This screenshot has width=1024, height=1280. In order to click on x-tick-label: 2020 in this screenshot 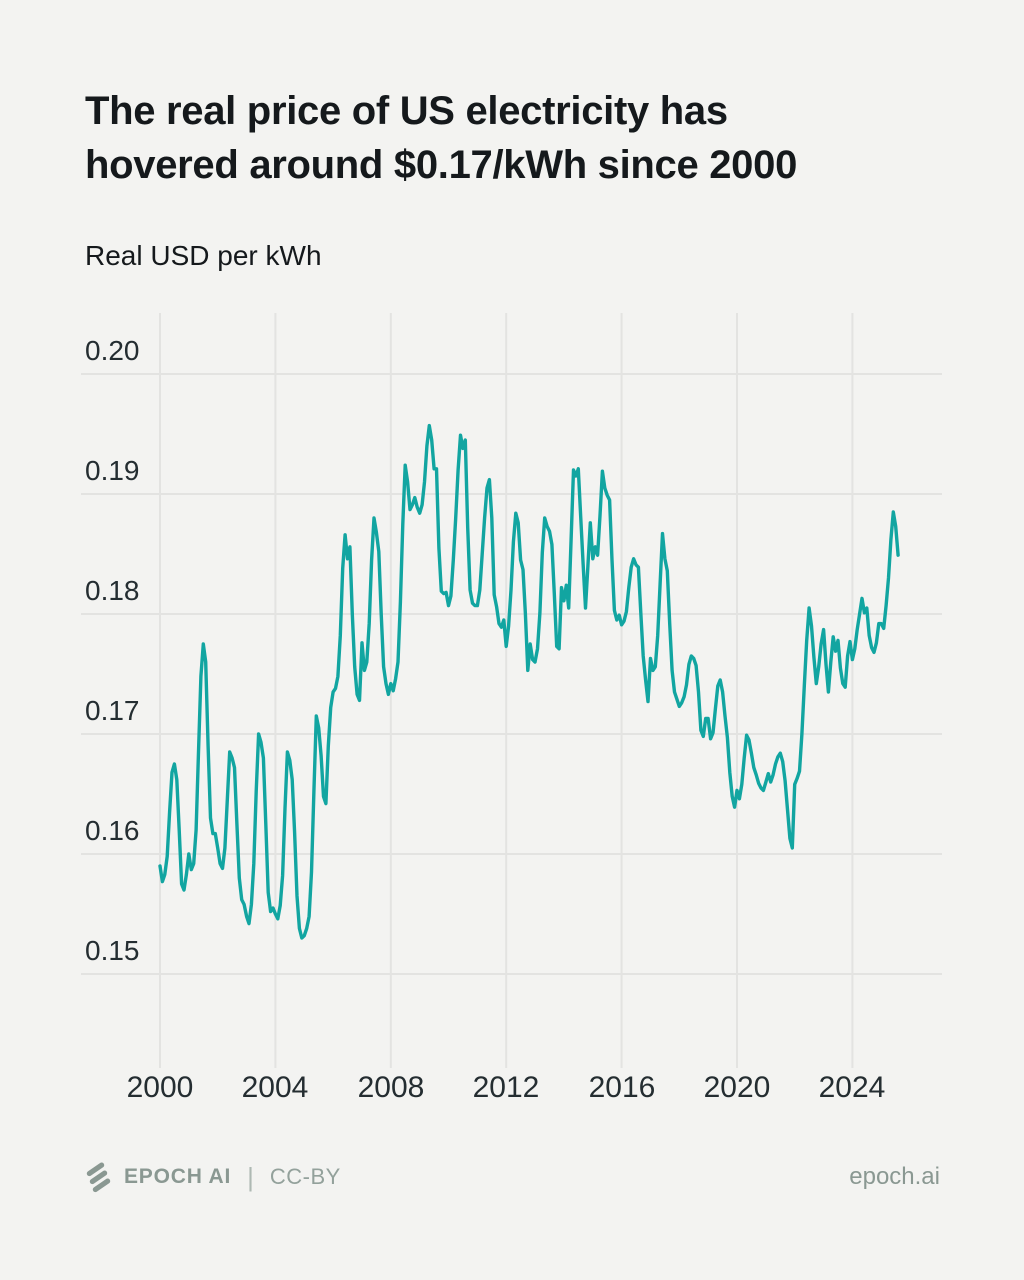, I will do `click(737, 1087)`.